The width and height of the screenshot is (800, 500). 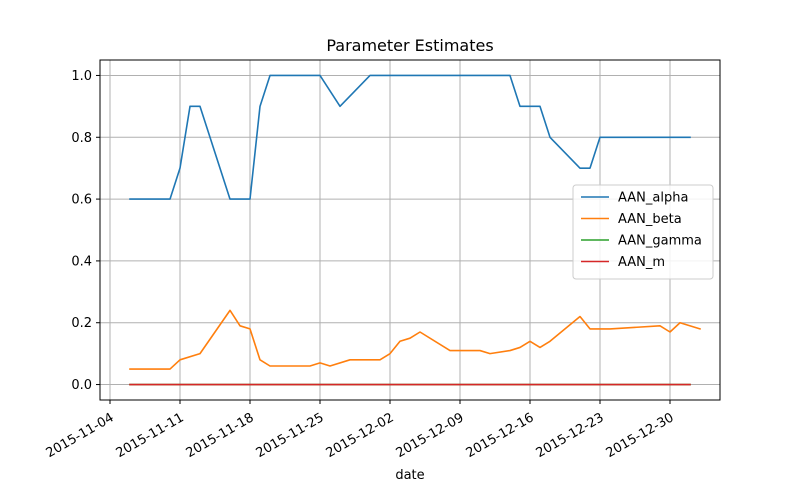 What do you see at coordinates (500, 435) in the screenshot?
I see `x-tick-label: 2015-12-16` at bounding box center [500, 435].